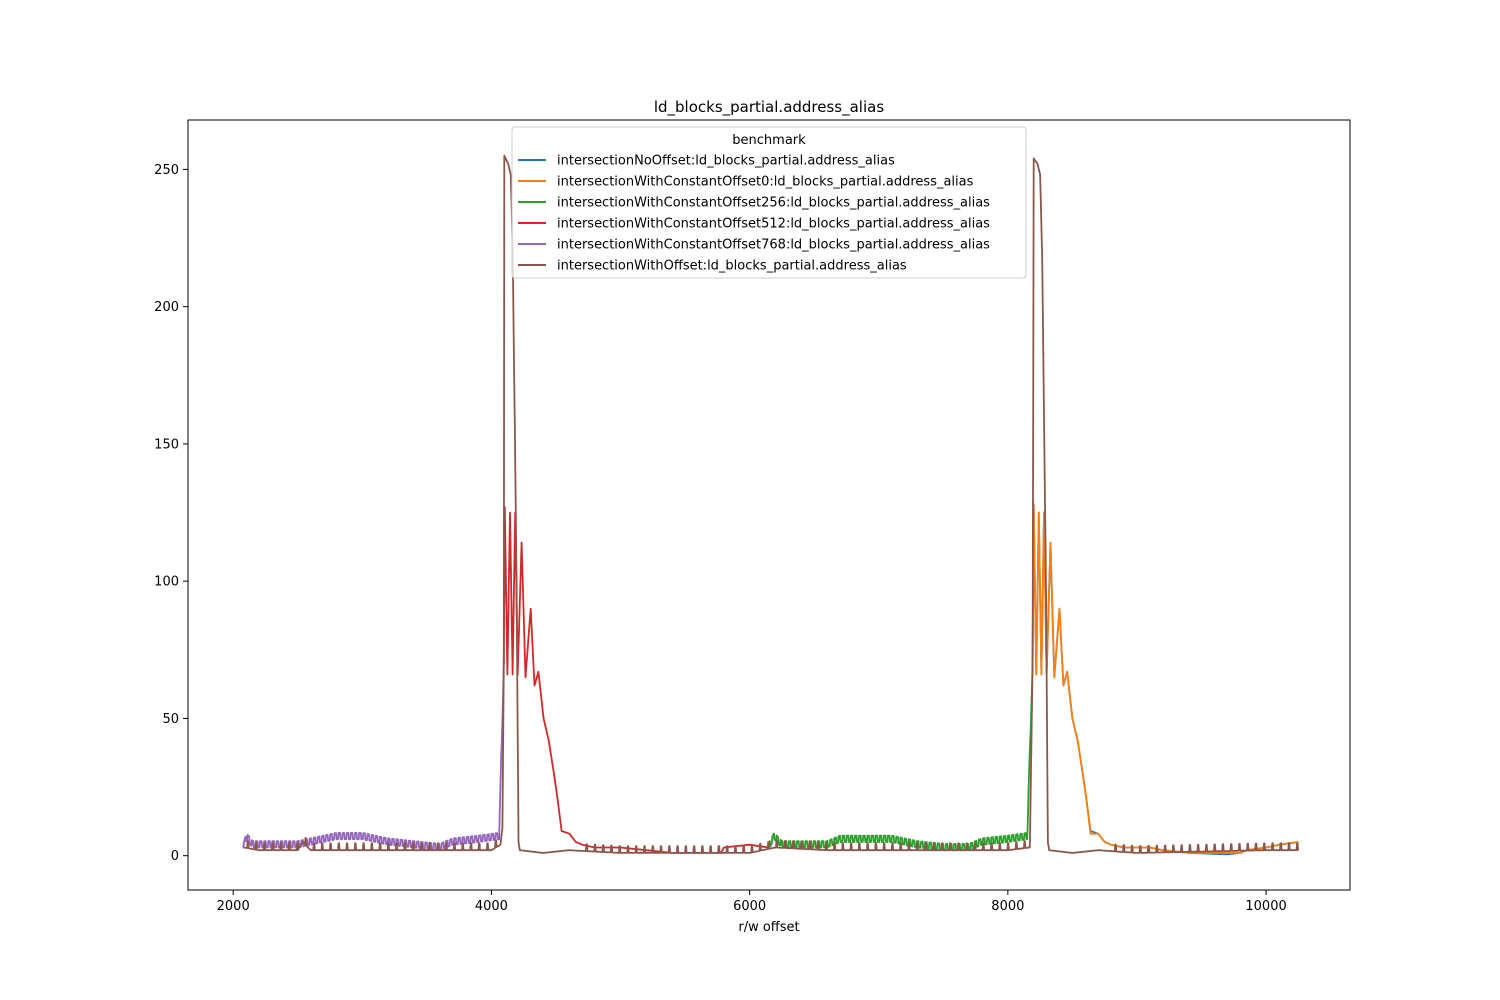  I want to click on x-tick-label: 8000, so click(1007, 906).